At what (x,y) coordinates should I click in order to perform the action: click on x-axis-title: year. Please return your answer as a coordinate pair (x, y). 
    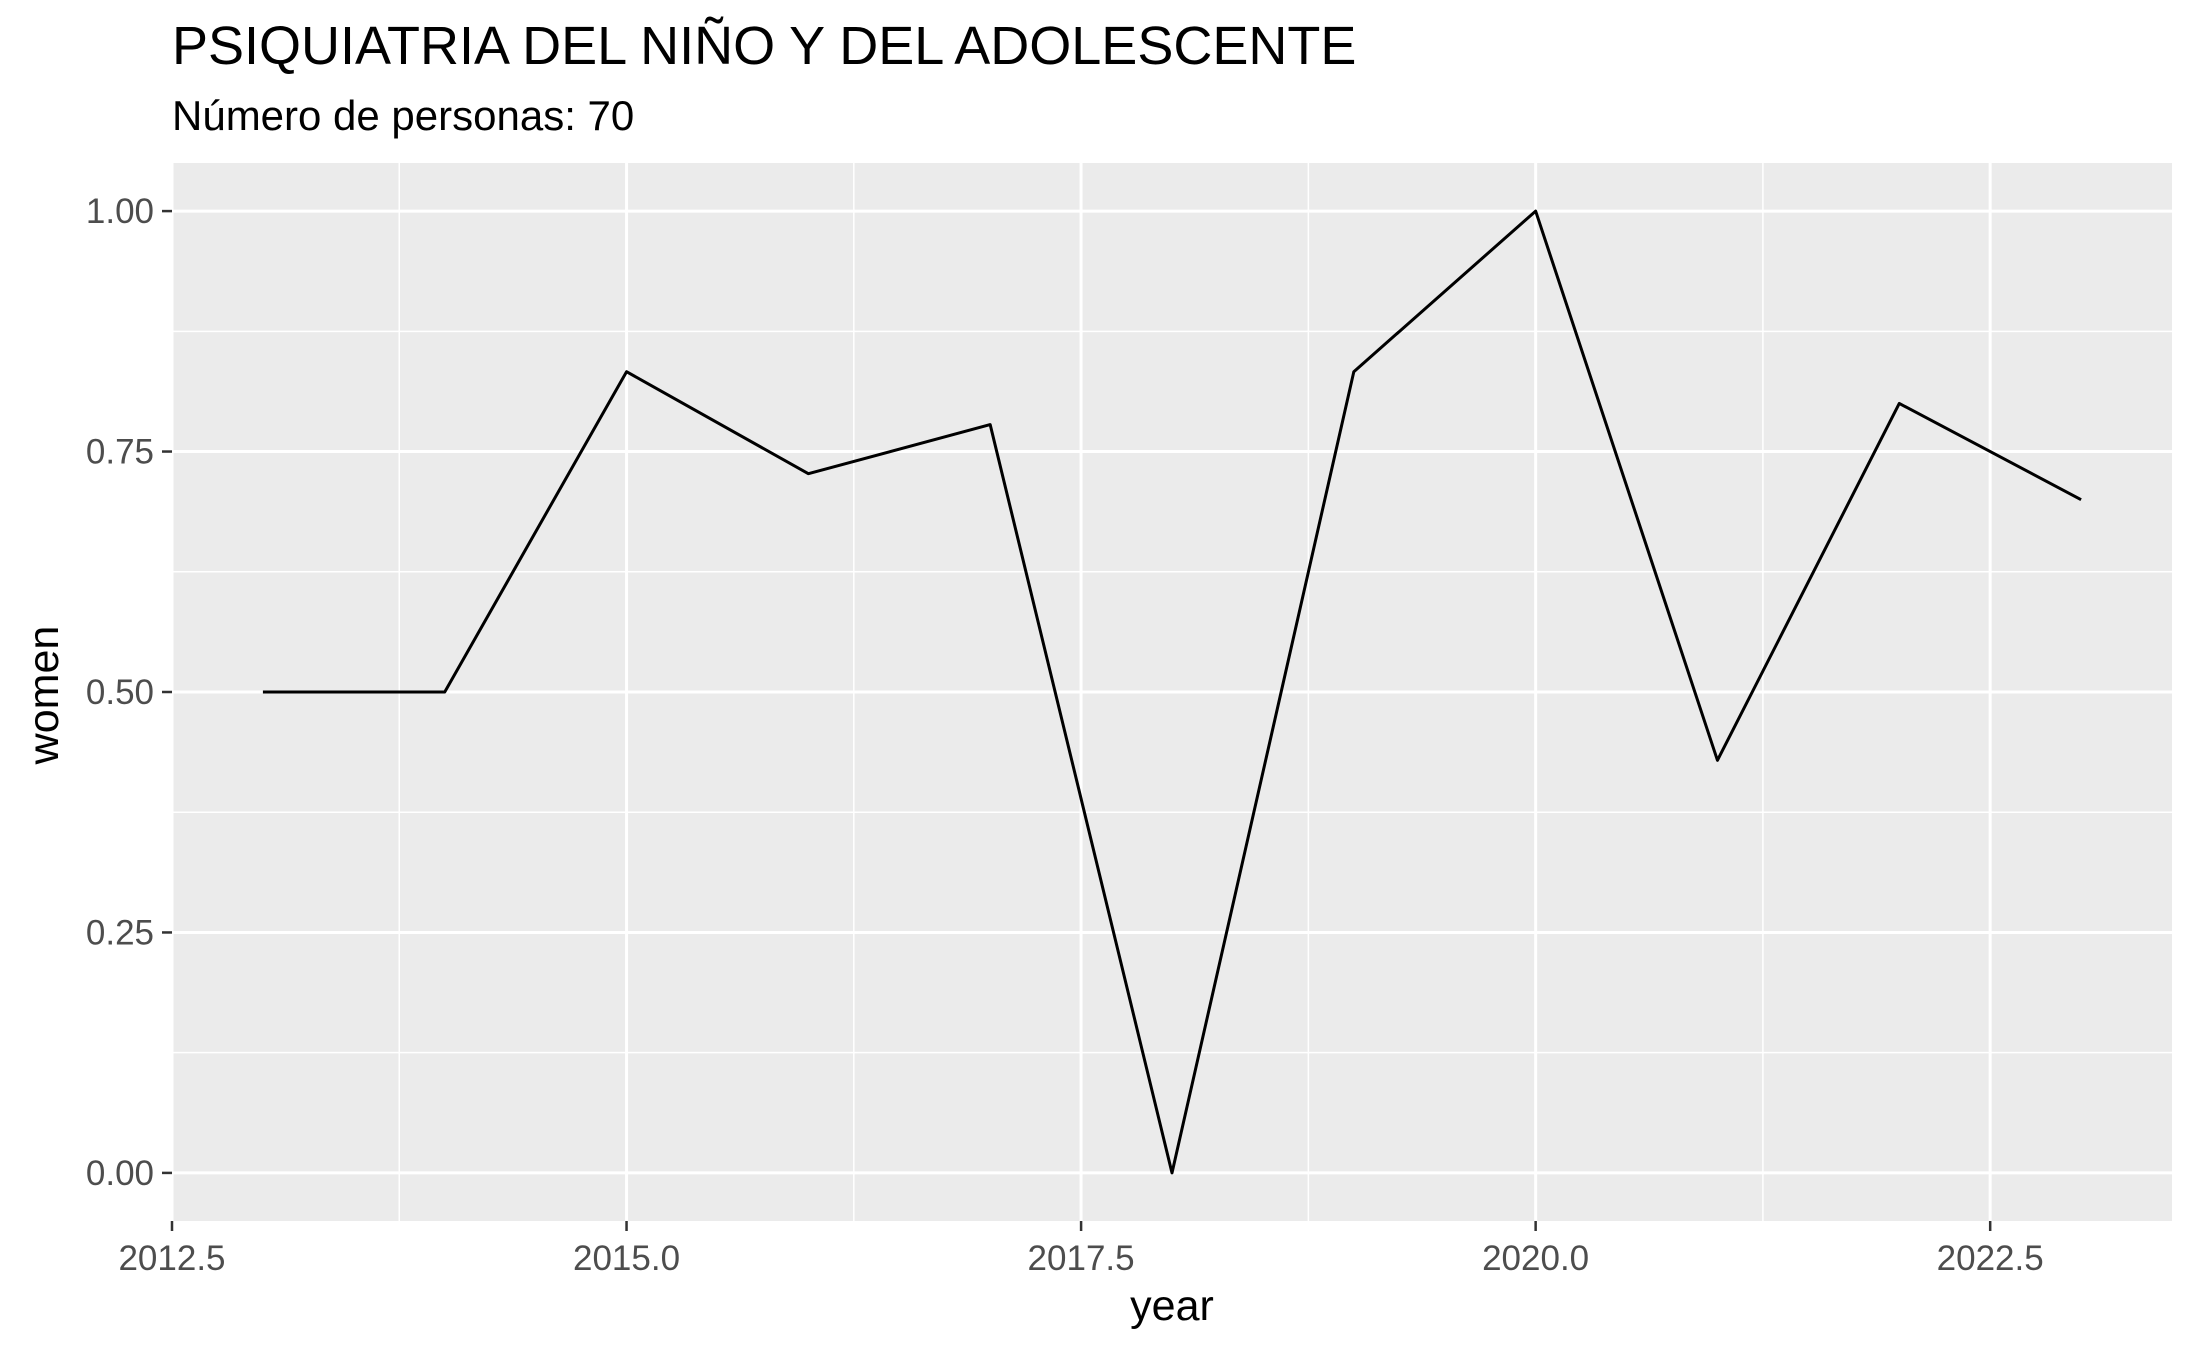
    Looking at the image, I should click on (1172, 1306).